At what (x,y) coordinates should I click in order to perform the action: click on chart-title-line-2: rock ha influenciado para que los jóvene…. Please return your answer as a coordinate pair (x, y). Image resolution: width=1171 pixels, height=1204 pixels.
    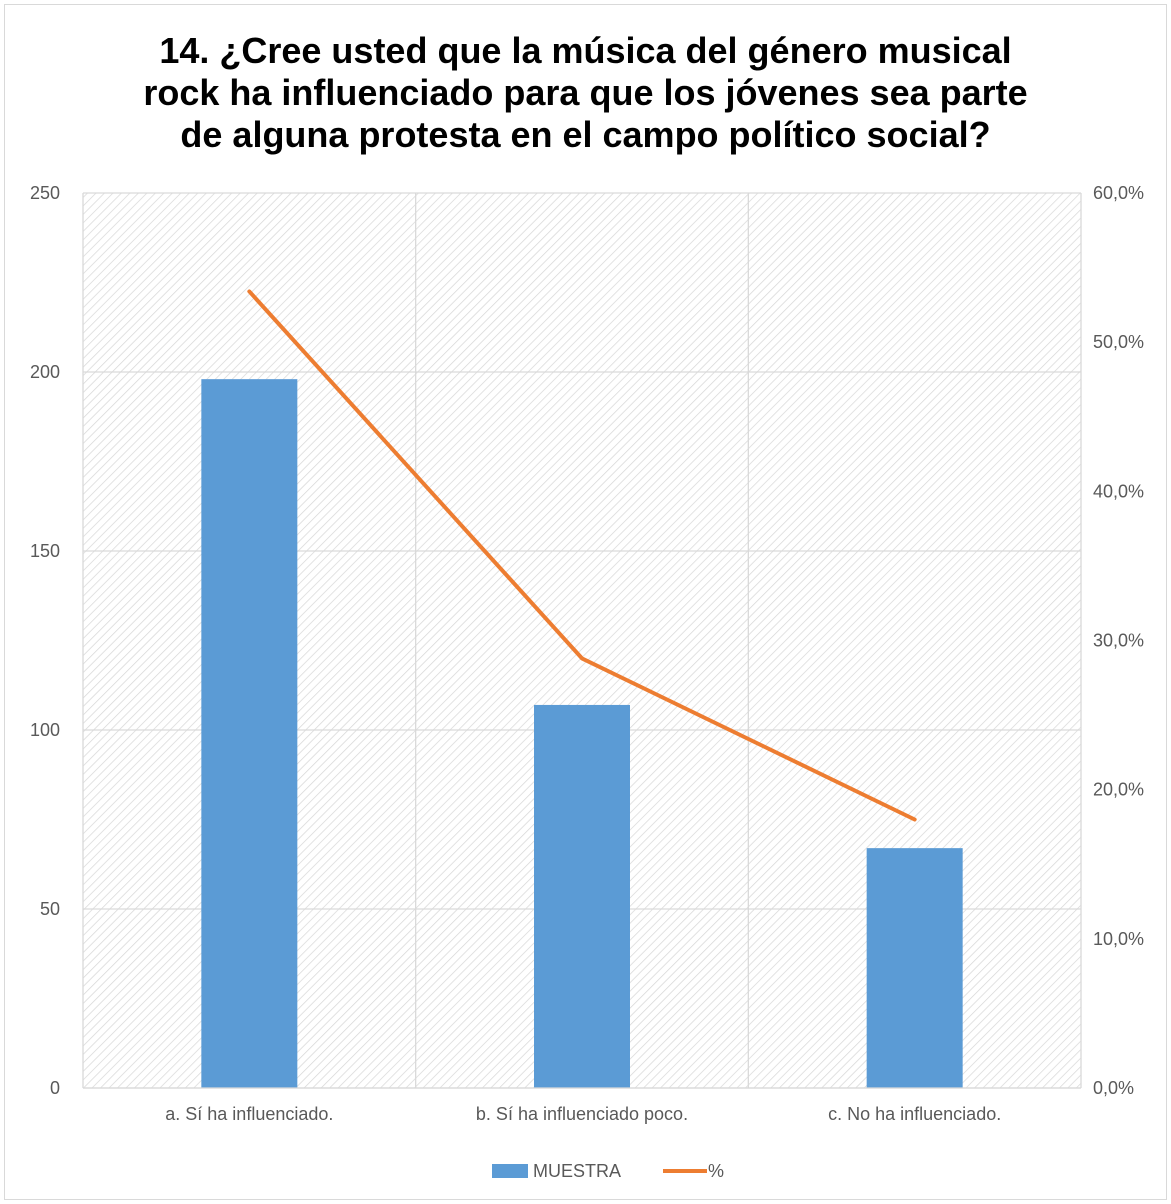
    Looking at the image, I should click on (585, 92).